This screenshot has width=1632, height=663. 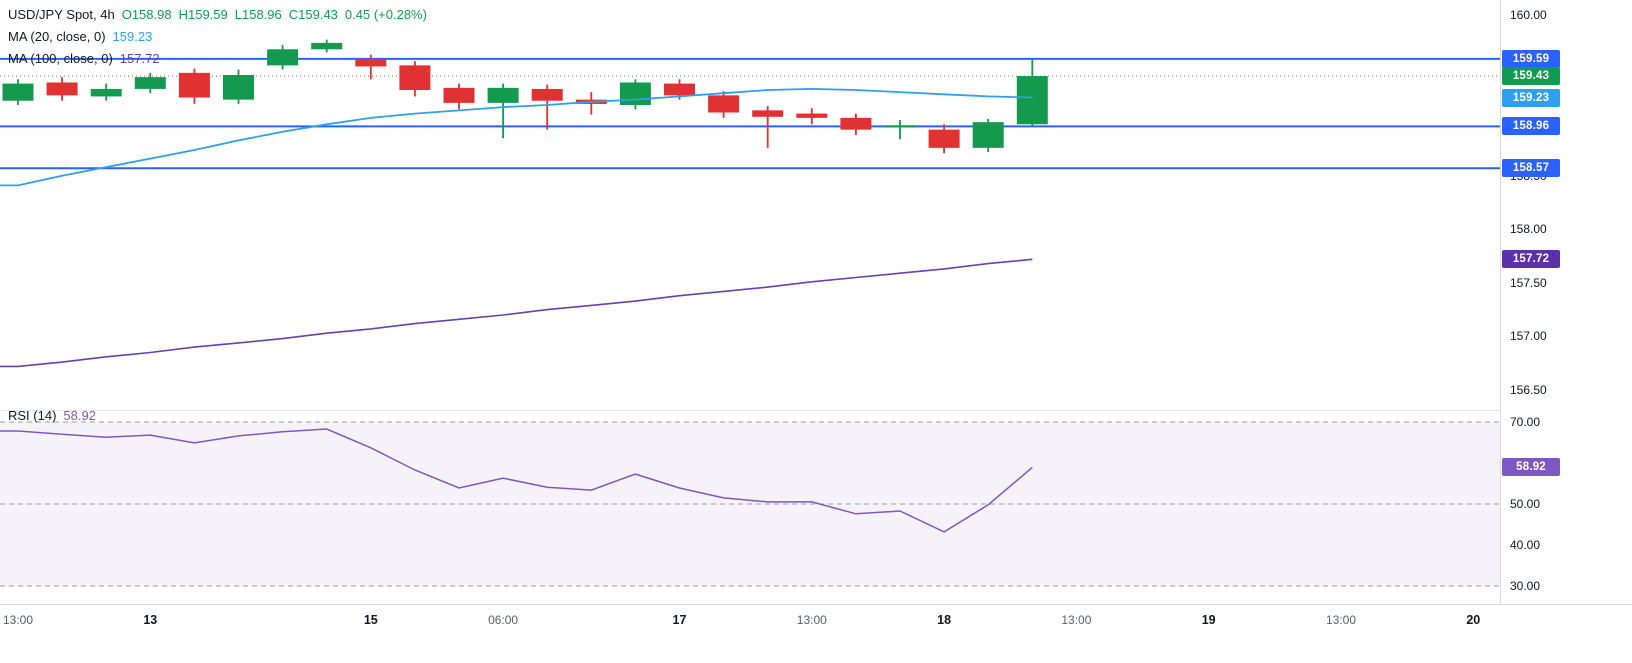 I want to click on ohlc-close: C159.43, so click(x=313, y=14).